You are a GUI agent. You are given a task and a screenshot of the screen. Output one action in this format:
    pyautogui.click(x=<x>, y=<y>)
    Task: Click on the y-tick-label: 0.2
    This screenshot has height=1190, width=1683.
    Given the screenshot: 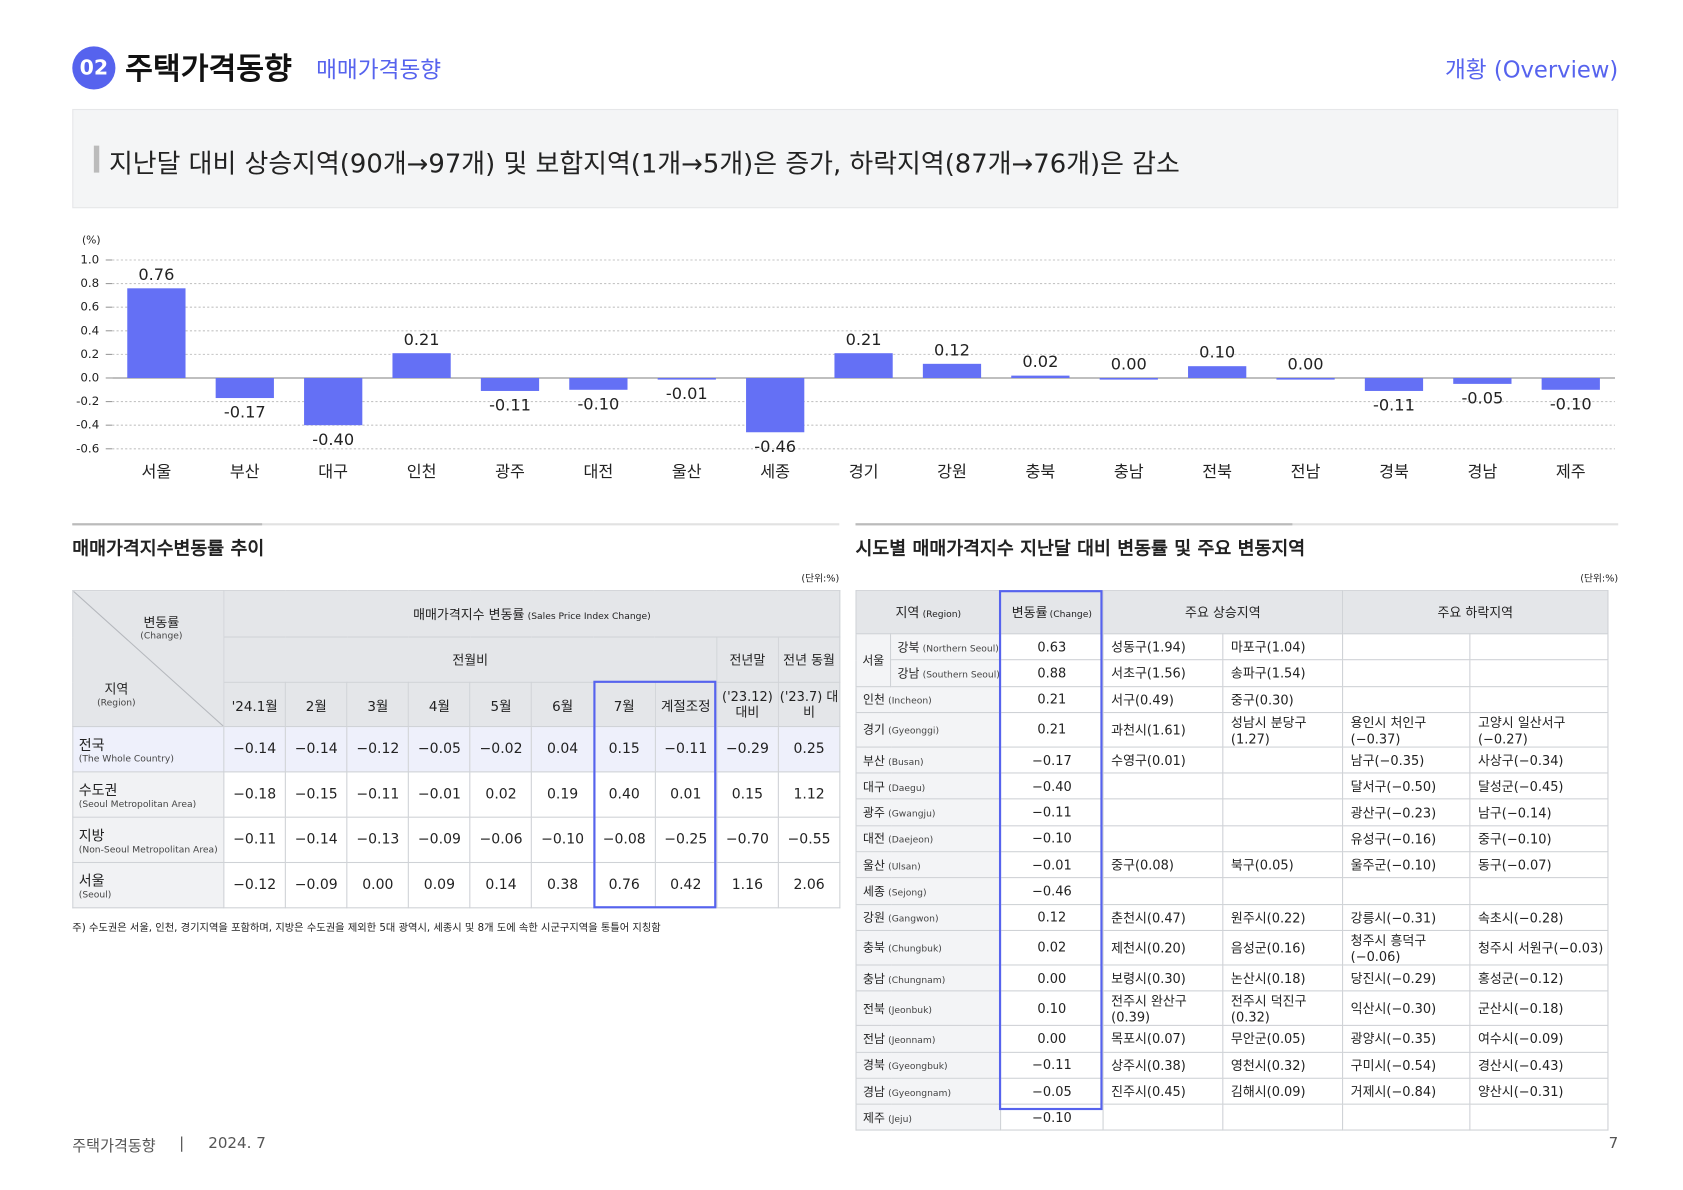 What is the action you would take?
    pyautogui.click(x=89, y=354)
    